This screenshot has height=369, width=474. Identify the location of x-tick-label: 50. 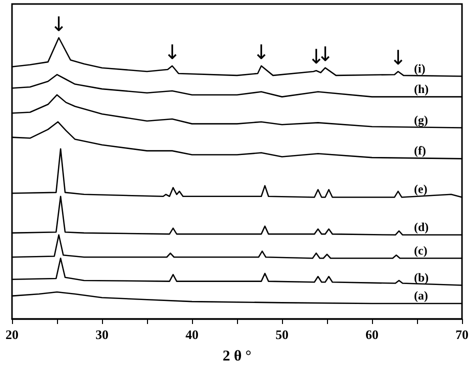
(282, 334).